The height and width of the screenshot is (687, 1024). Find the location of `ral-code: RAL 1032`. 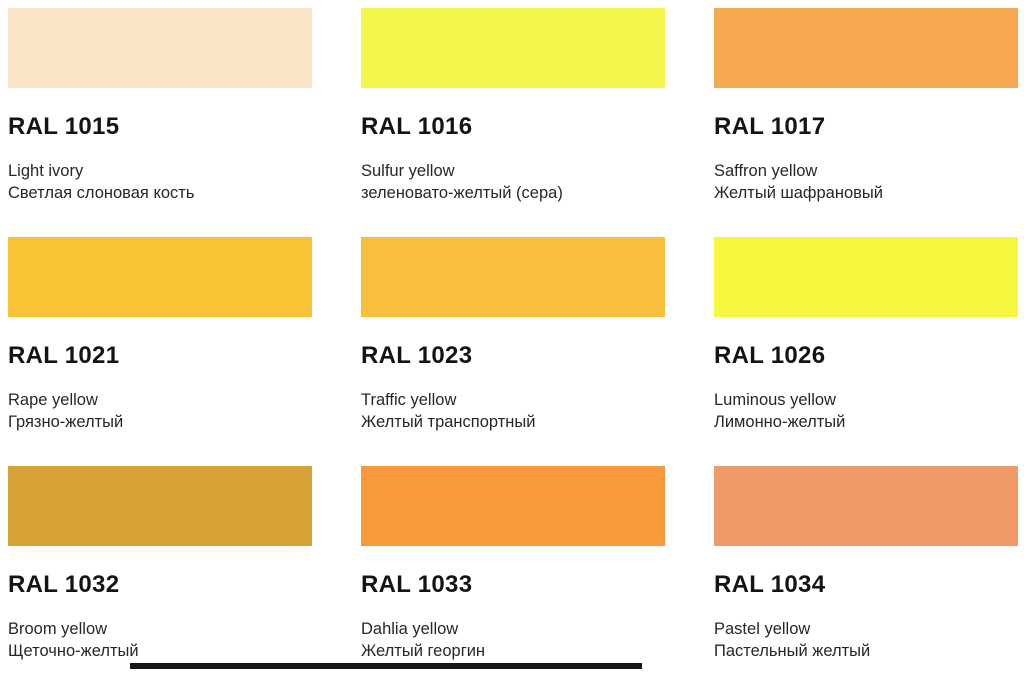

ral-code: RAL 1032 is located at coordinates (64, 584).